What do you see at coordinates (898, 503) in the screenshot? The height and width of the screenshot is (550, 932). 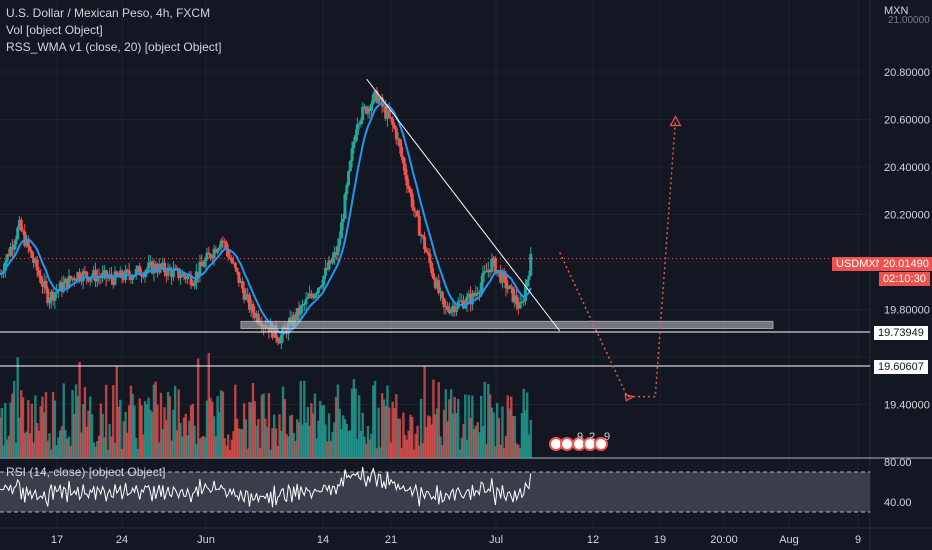 I see `rsi-axis-label: 40.00` at bounding box center [898, 503].